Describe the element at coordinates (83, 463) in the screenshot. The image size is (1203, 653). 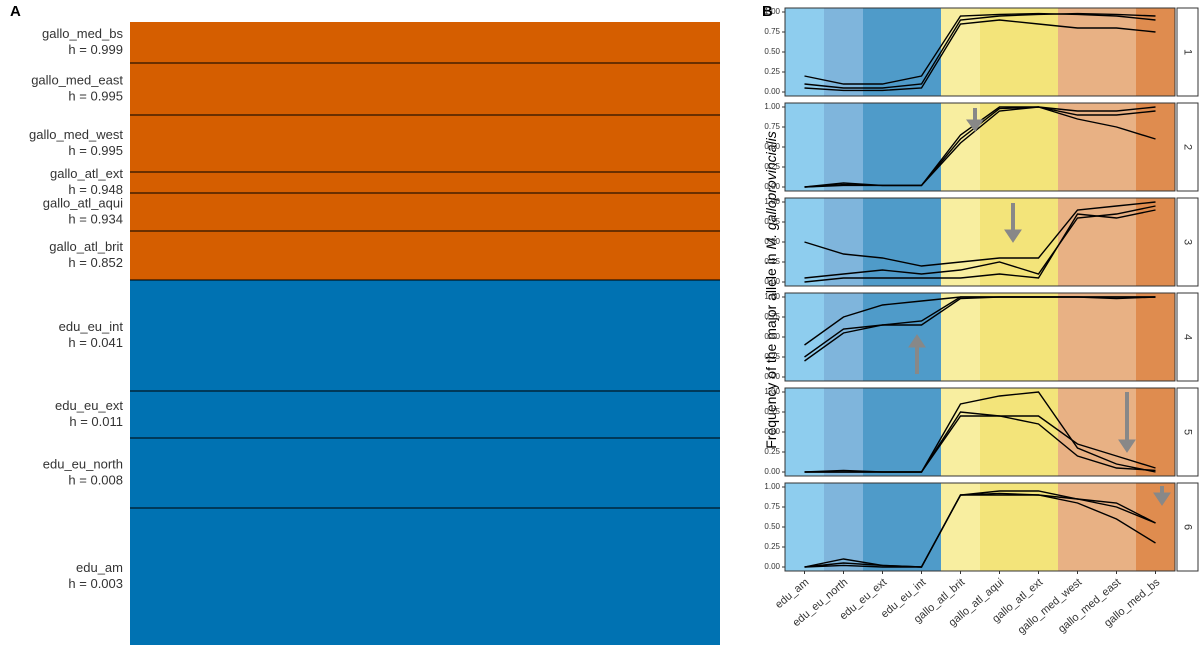
I see `population-name: edu_eu_north` at that location.